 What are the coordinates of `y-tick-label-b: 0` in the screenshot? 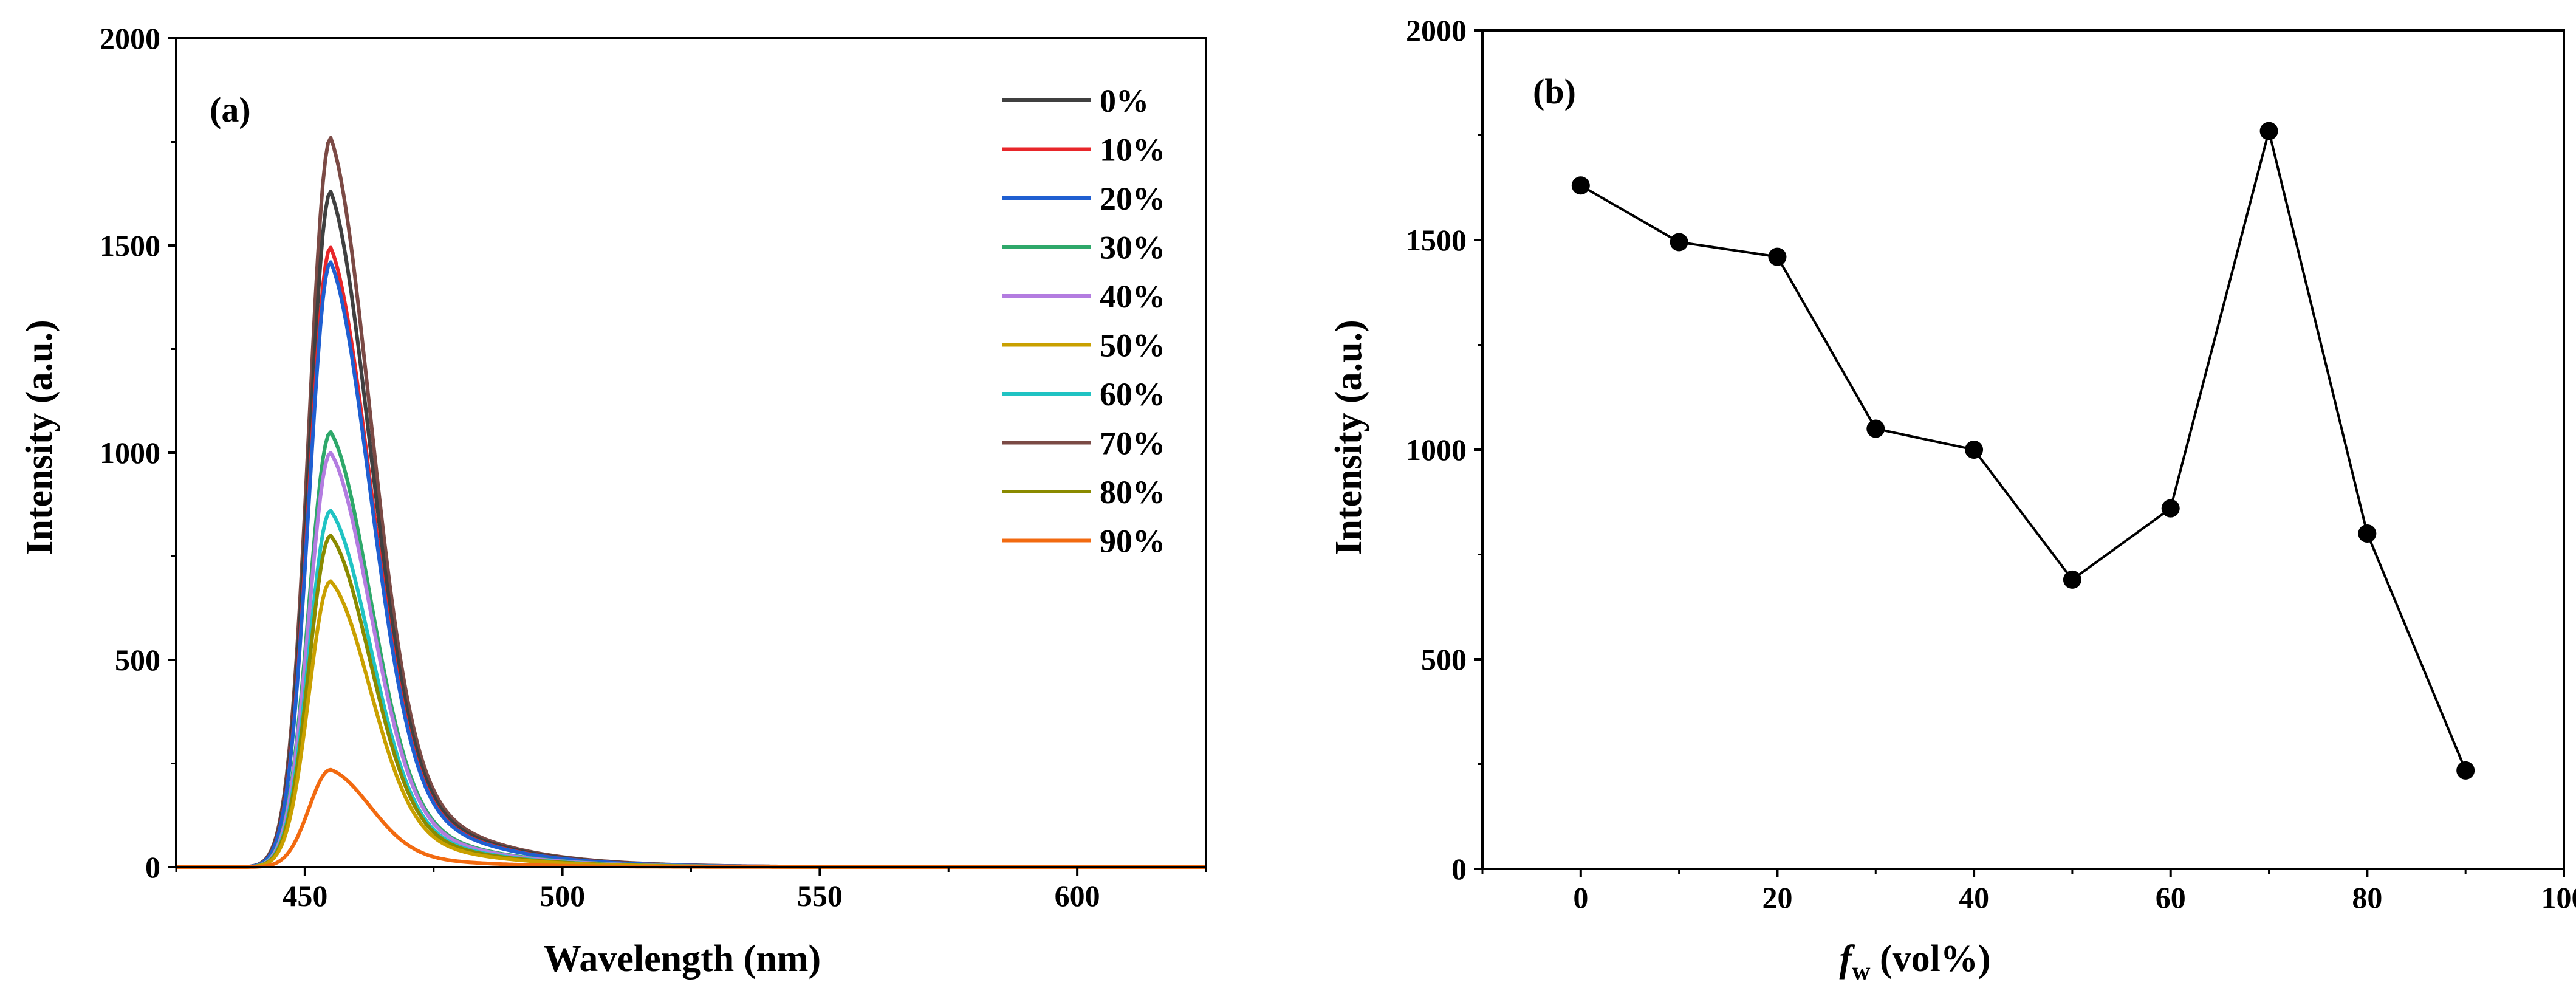 It's located at (1459, 869).